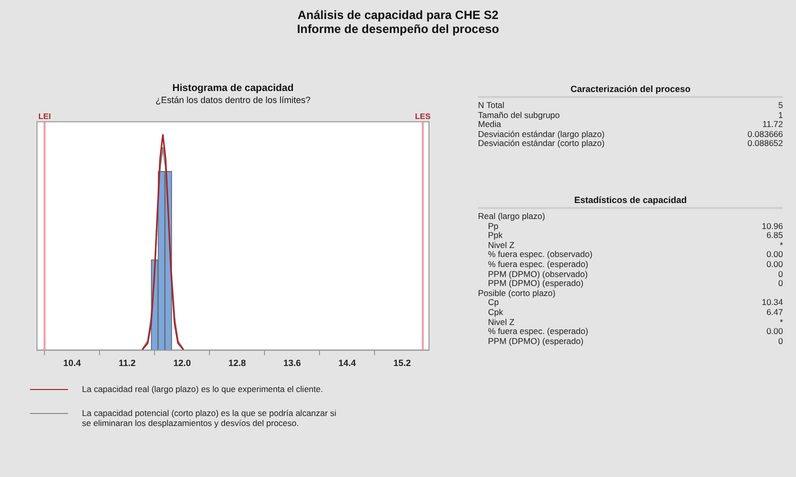  What do you see at coordinates (233, 88) in the screenshot?
I see `chart-title: Histograma de capacidad` at bounding box center [233, 88].